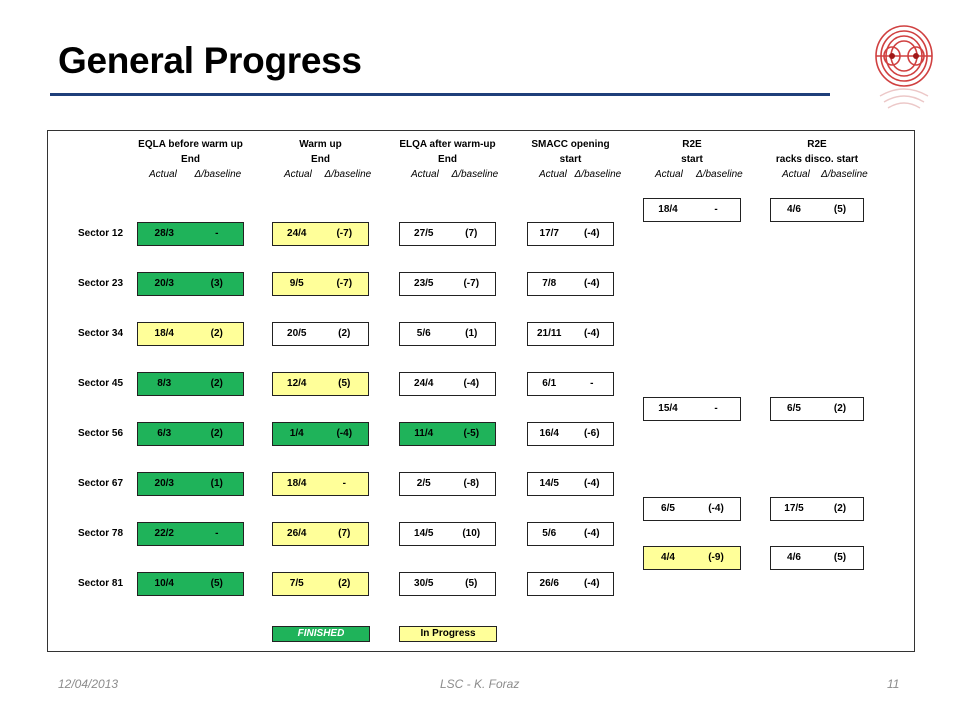 The height and width of the screenshot is (720, 960). I want to click on cell-actual-date: 6/5, so click(668, 508).